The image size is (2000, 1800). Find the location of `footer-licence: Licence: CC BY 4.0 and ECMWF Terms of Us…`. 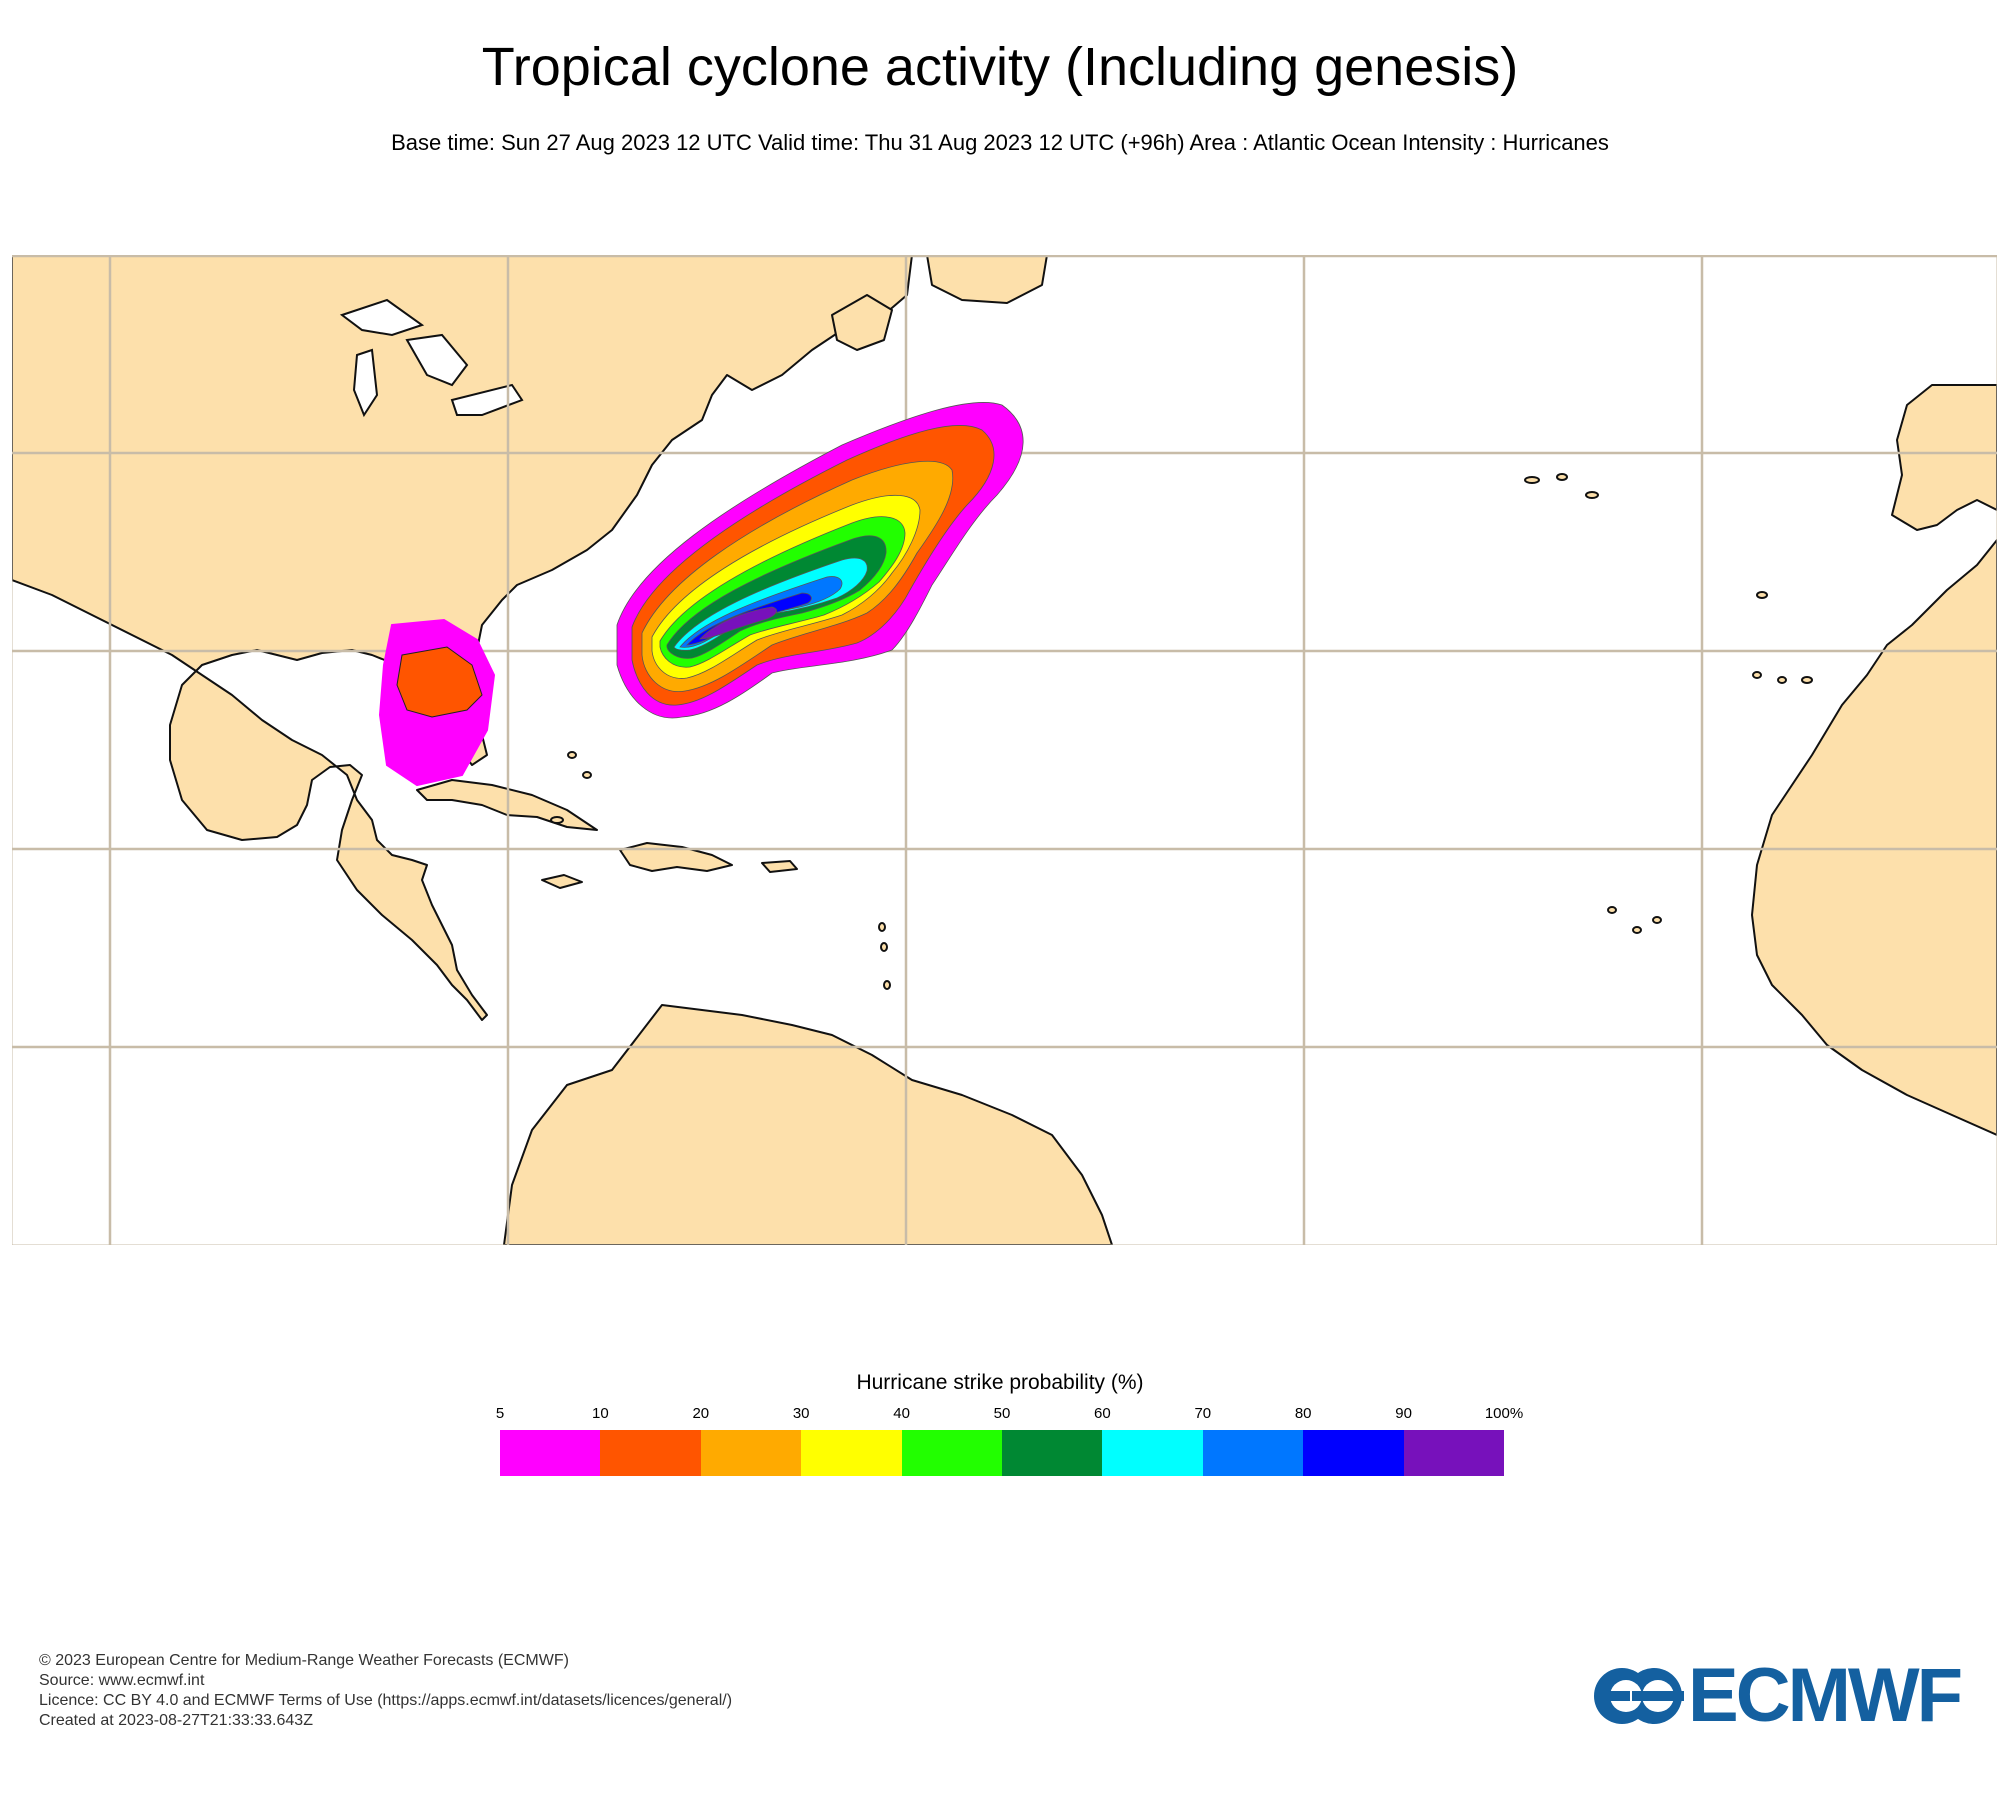

footer-licence: Licence: CC BY 4.0 and ECMWF Terms of Us… is located at coordinates (386, 1700).